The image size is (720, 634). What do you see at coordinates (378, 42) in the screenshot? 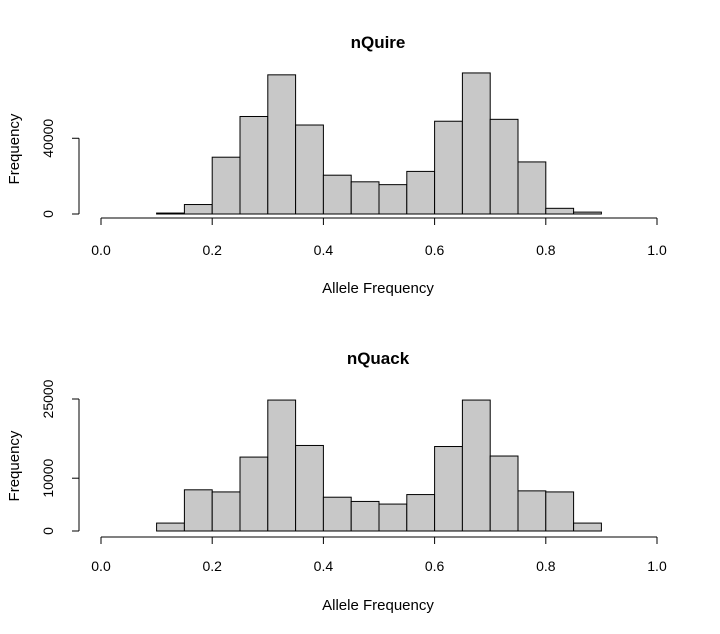
I see `chart-title: nQuire` at bounding box center [378, 42].